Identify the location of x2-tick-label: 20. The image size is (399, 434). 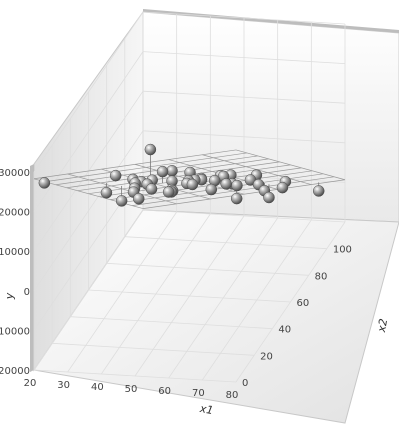
(266, 356).